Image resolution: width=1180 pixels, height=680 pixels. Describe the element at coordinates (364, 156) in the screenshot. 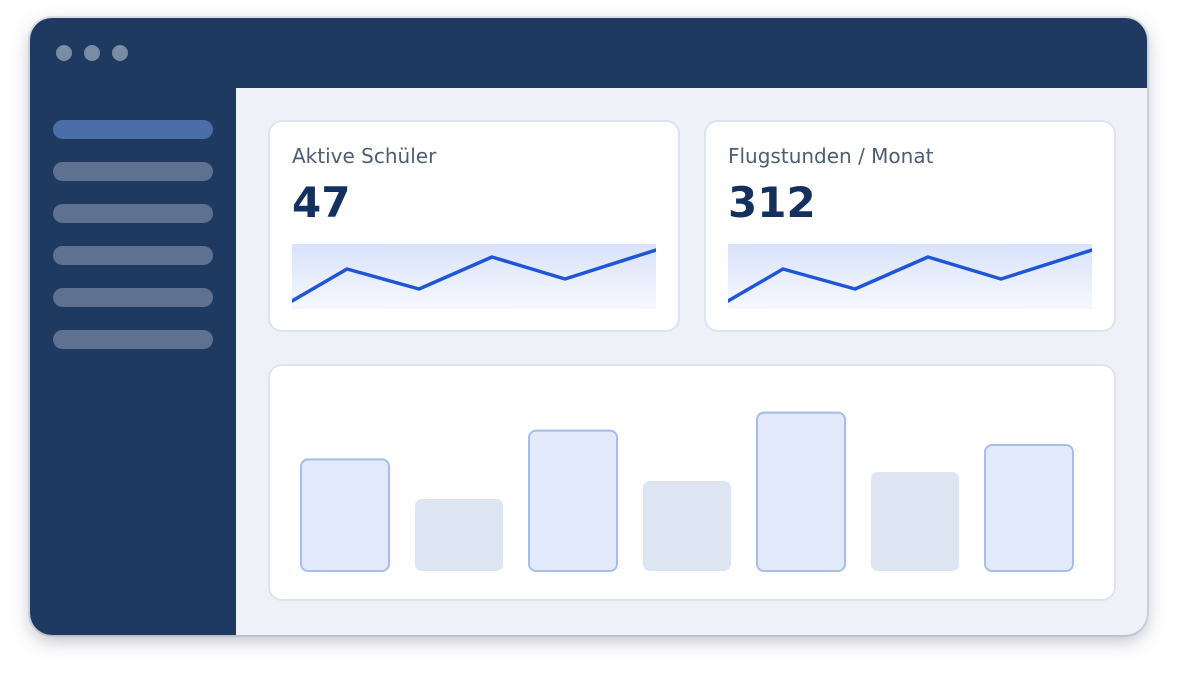

I see `card-label: Aktive Schüler` at that location.